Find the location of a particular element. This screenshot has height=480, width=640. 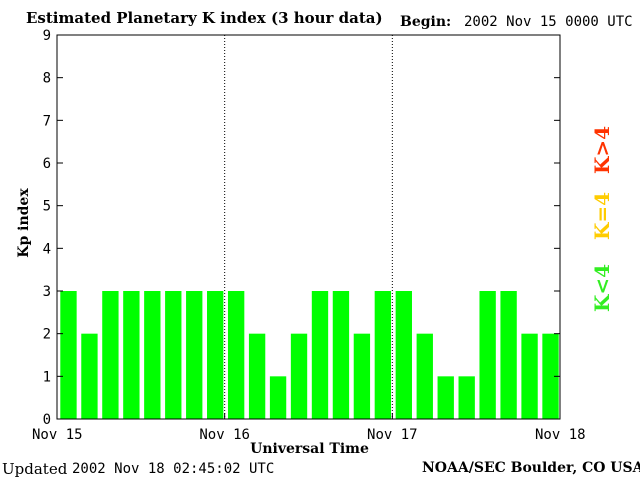

y-tick-label: 9 is located at coordinates (47, 36).